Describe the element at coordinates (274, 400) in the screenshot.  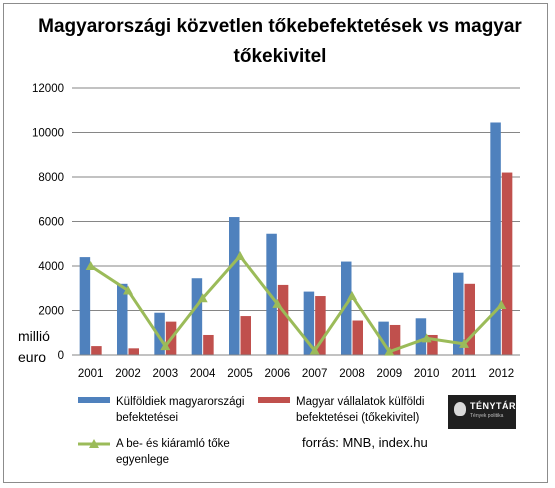
I see `legend-swatch-red` at that location.